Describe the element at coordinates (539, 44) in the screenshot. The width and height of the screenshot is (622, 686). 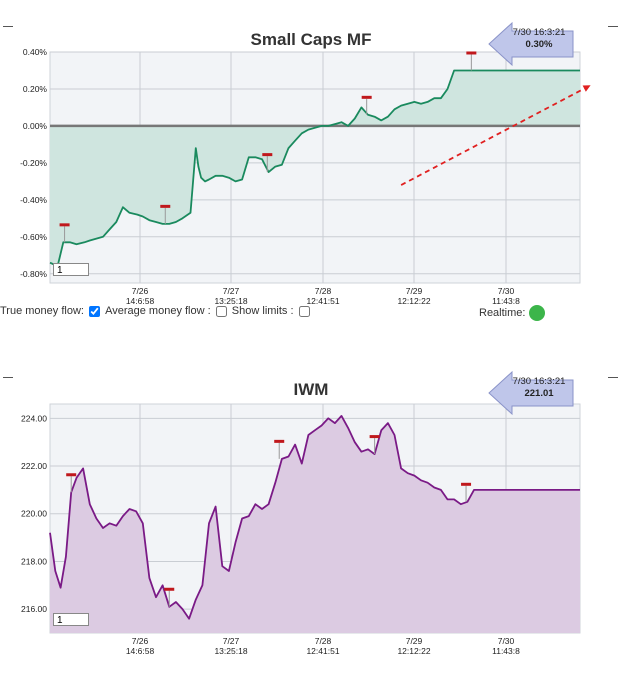
I see `readout-value: 0.30%` at that location.